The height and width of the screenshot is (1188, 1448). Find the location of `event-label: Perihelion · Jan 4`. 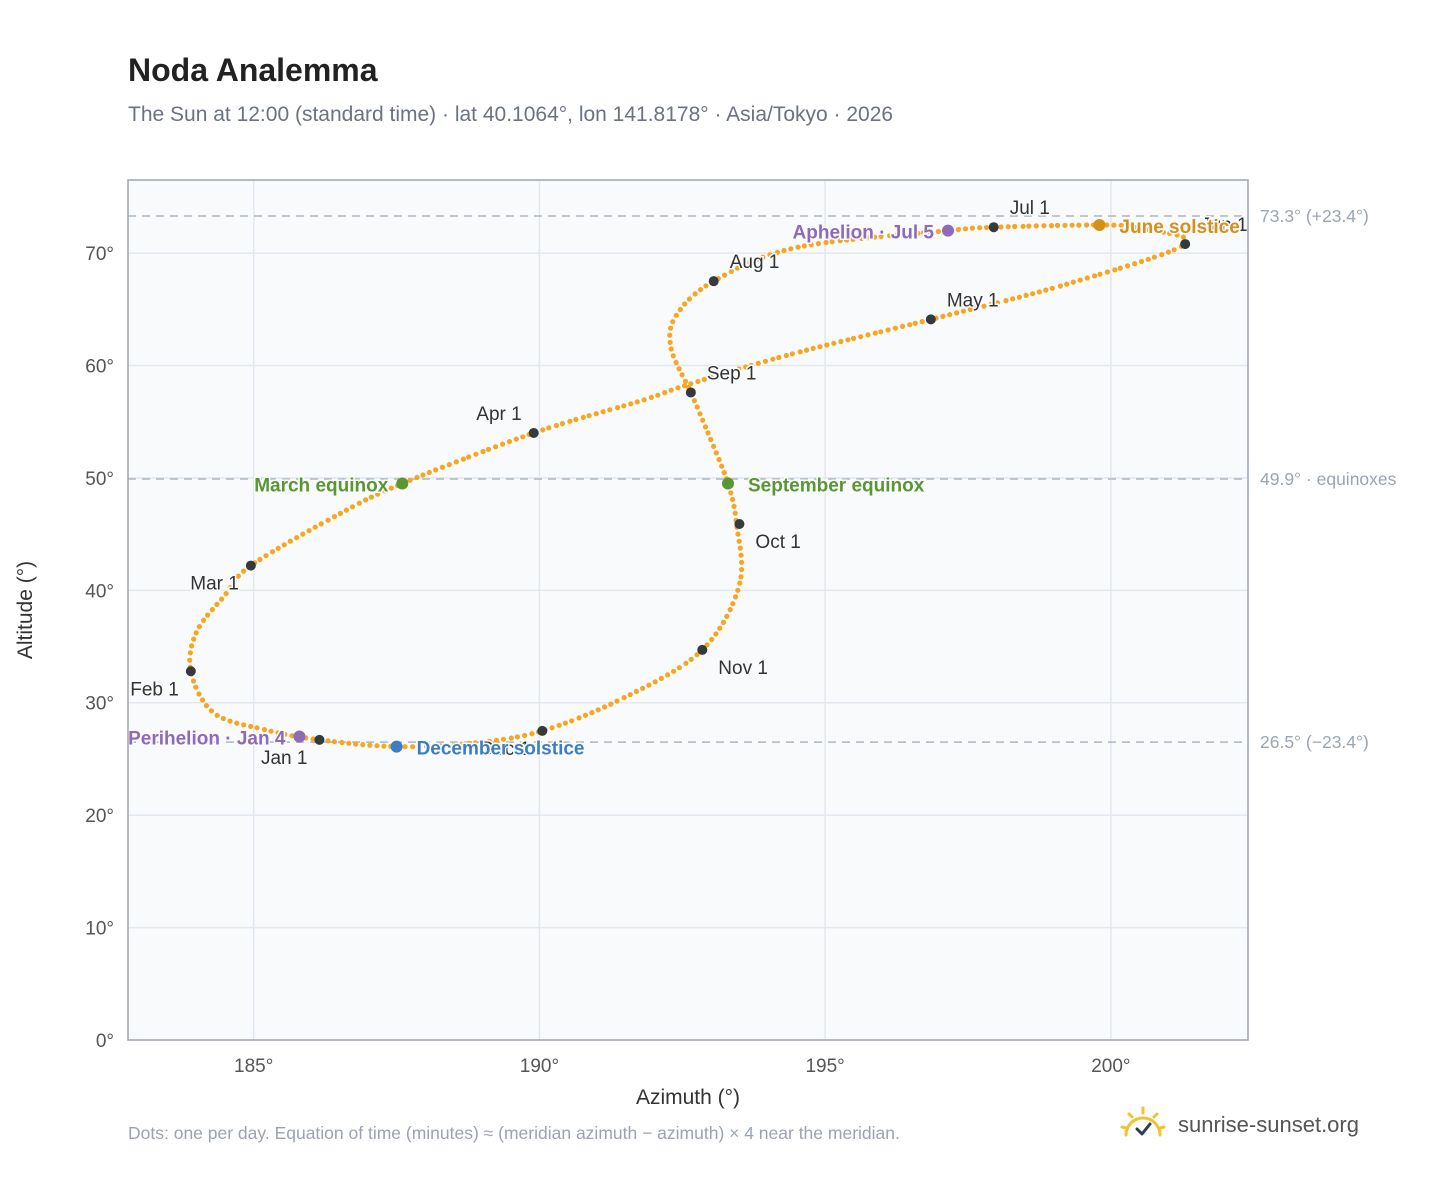

event-label: Perihelion · Jan 4 is located at coordinates (207, 738).